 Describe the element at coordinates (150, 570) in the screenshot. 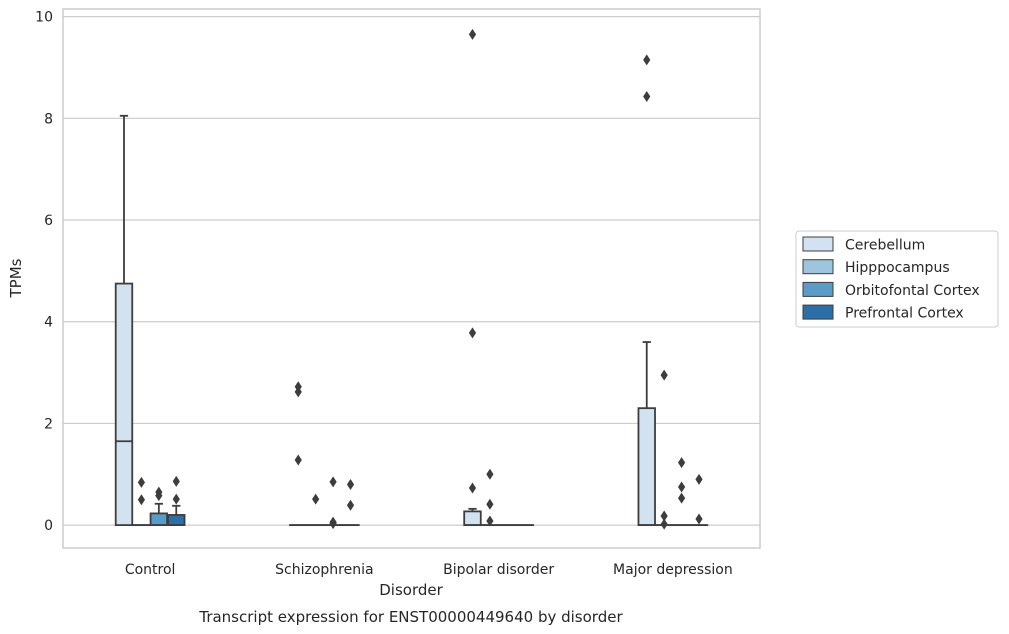

I see `x-tick-label: Control` at that location.